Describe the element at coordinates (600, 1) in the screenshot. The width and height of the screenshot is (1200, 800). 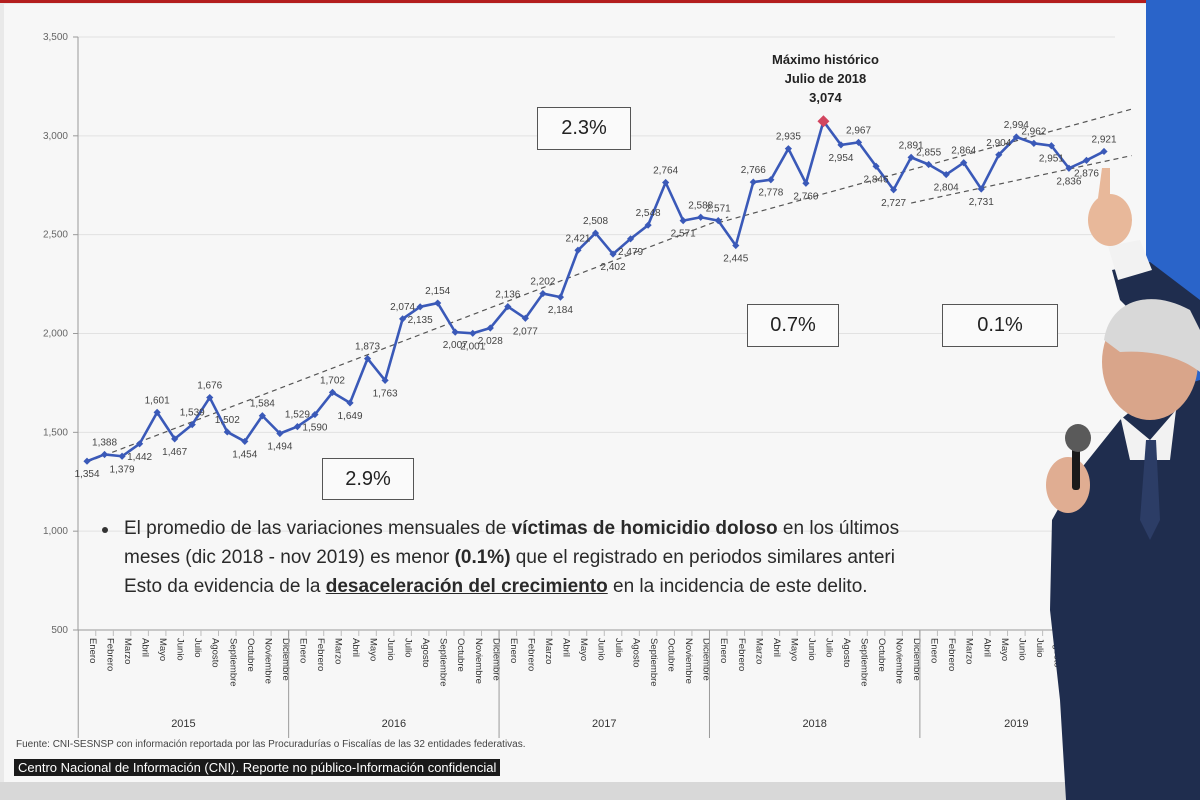
I see `top-border` at that location.